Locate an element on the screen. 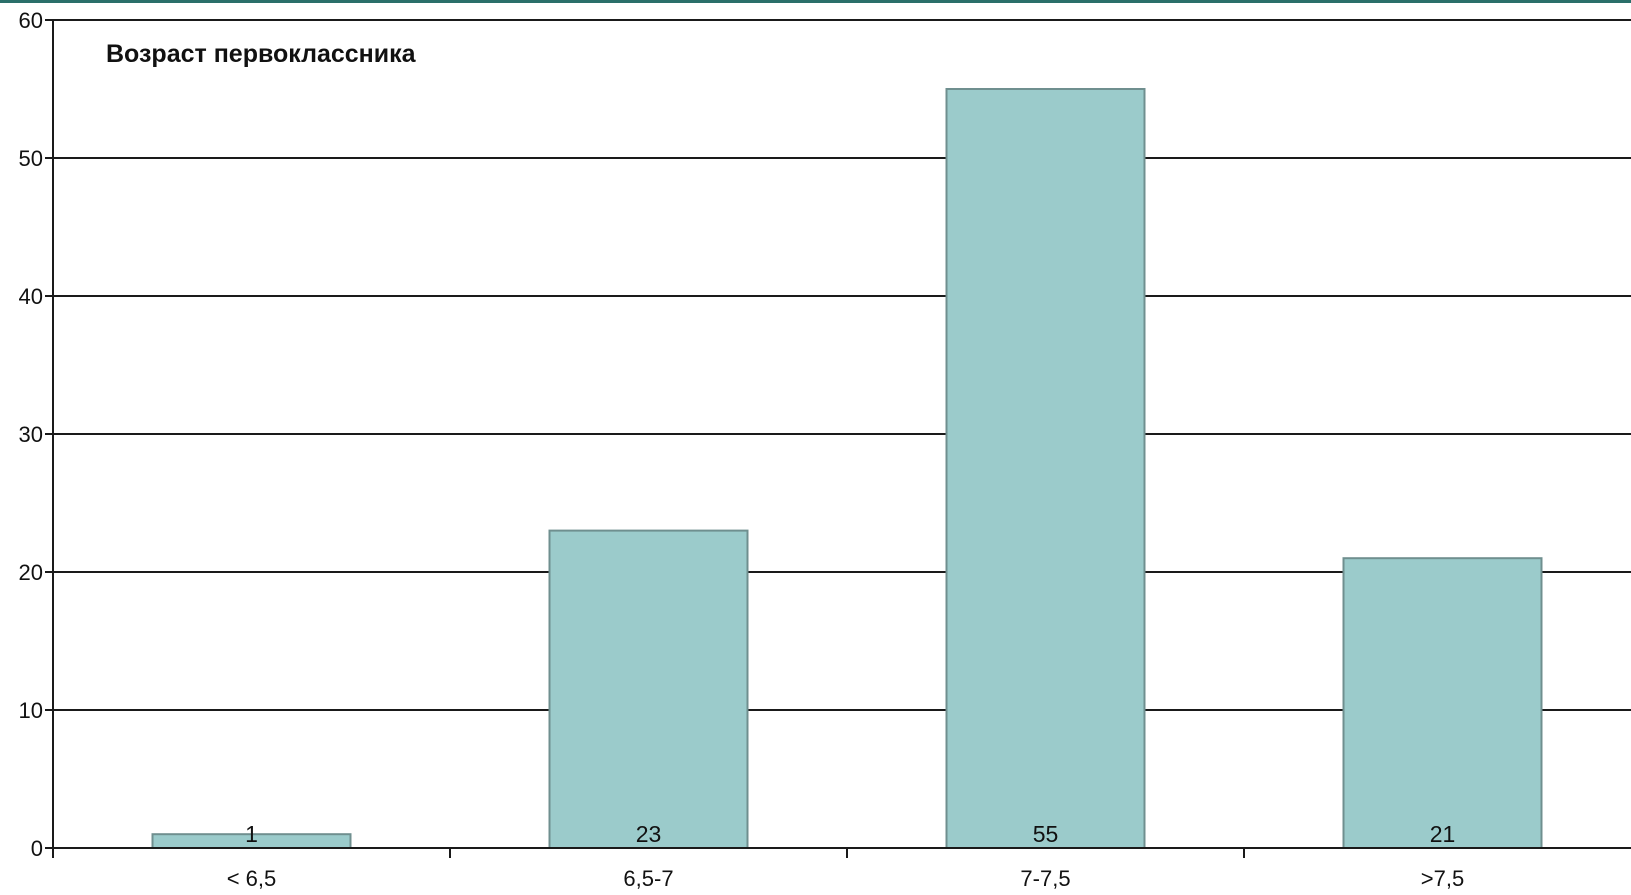 The image size is (1631, 895). y-tick-label: 60 is located at coordinates (31, 20).